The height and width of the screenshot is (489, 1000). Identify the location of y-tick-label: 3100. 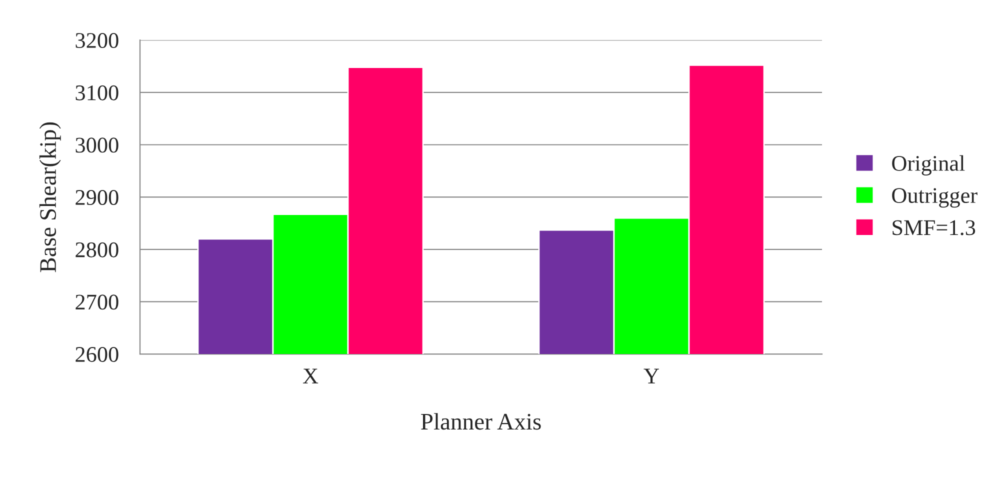
(97, 92).